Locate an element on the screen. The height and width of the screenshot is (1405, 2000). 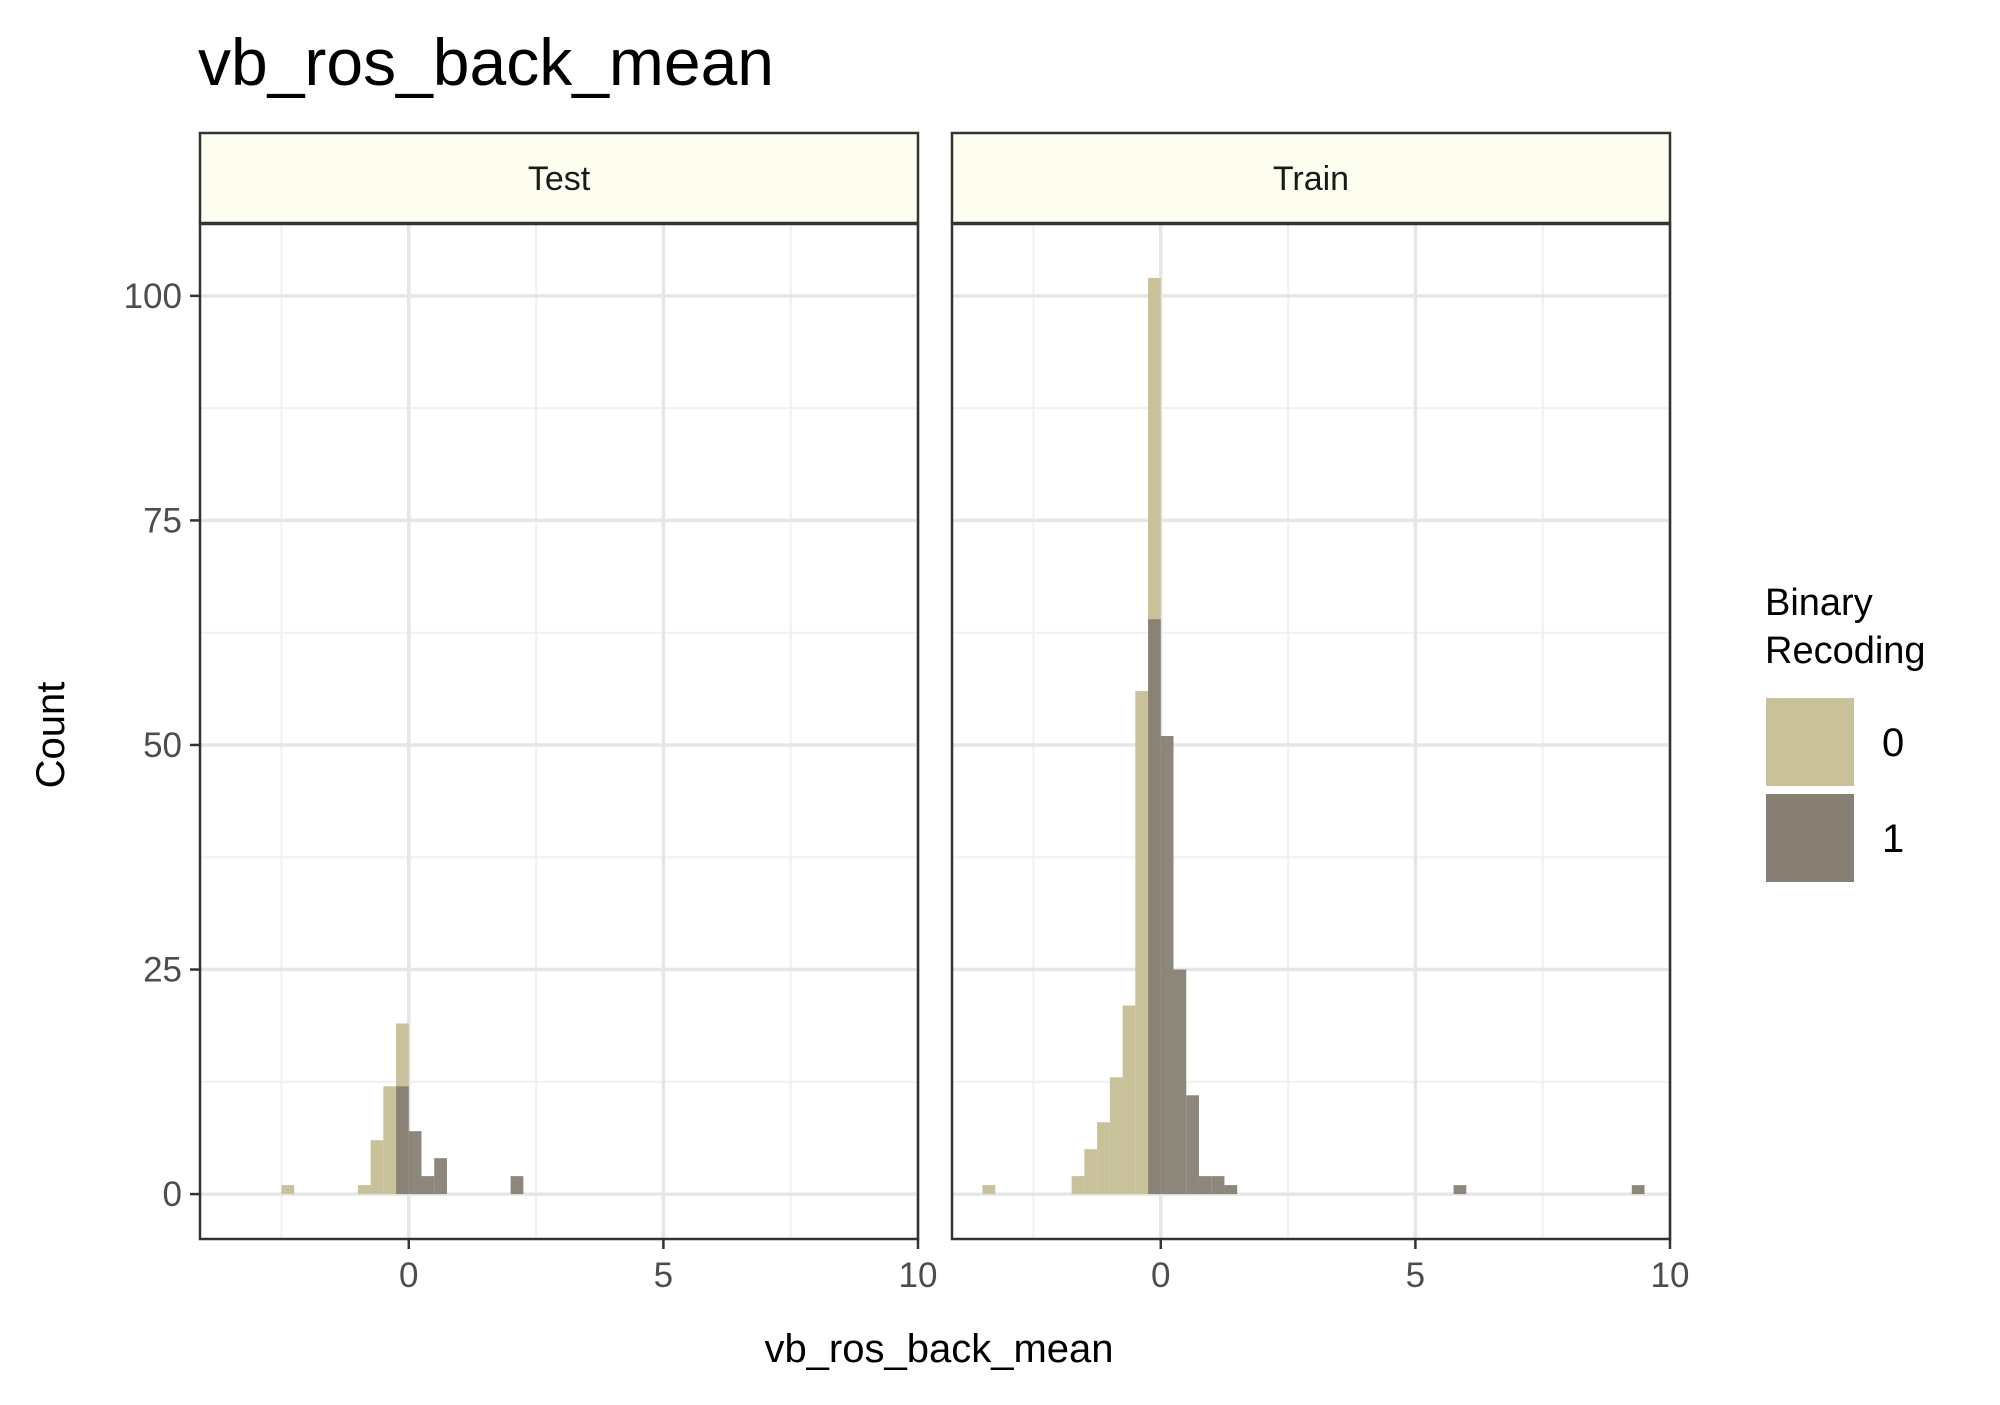
legend-title-line: Binary is located at coordinates (1819, 603).